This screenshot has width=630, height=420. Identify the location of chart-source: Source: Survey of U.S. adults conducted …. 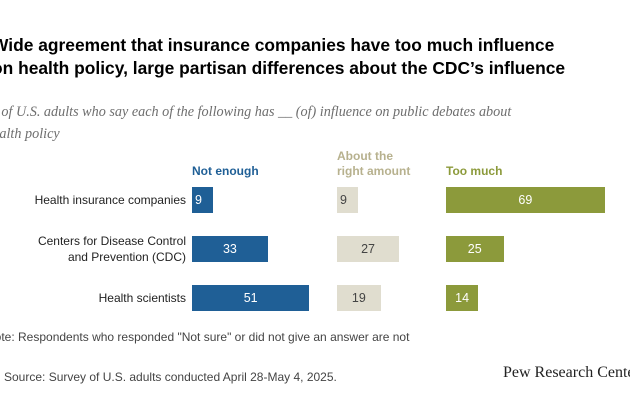
(170, 377).